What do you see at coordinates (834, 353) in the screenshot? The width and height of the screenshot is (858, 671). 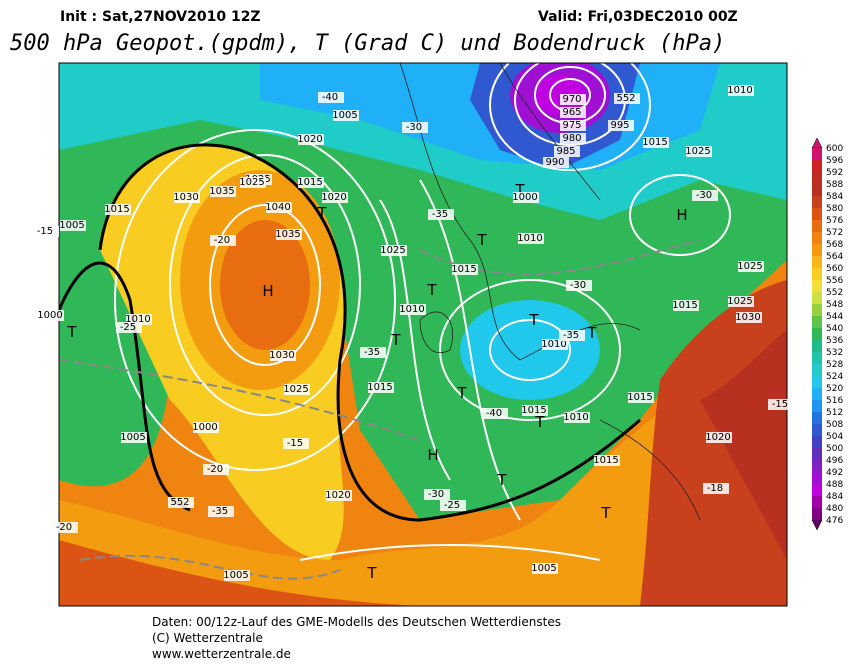 I see `colorbar-label: 532` at bounding box center [834, 353].